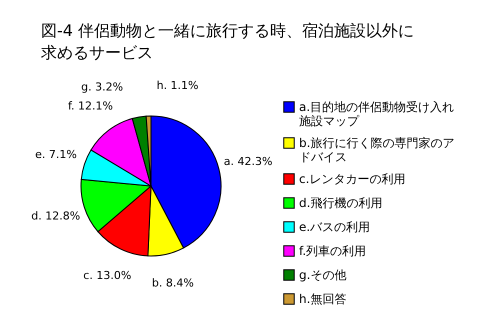  I want to click on data-label: e. 7.1%, so click(56, 154).